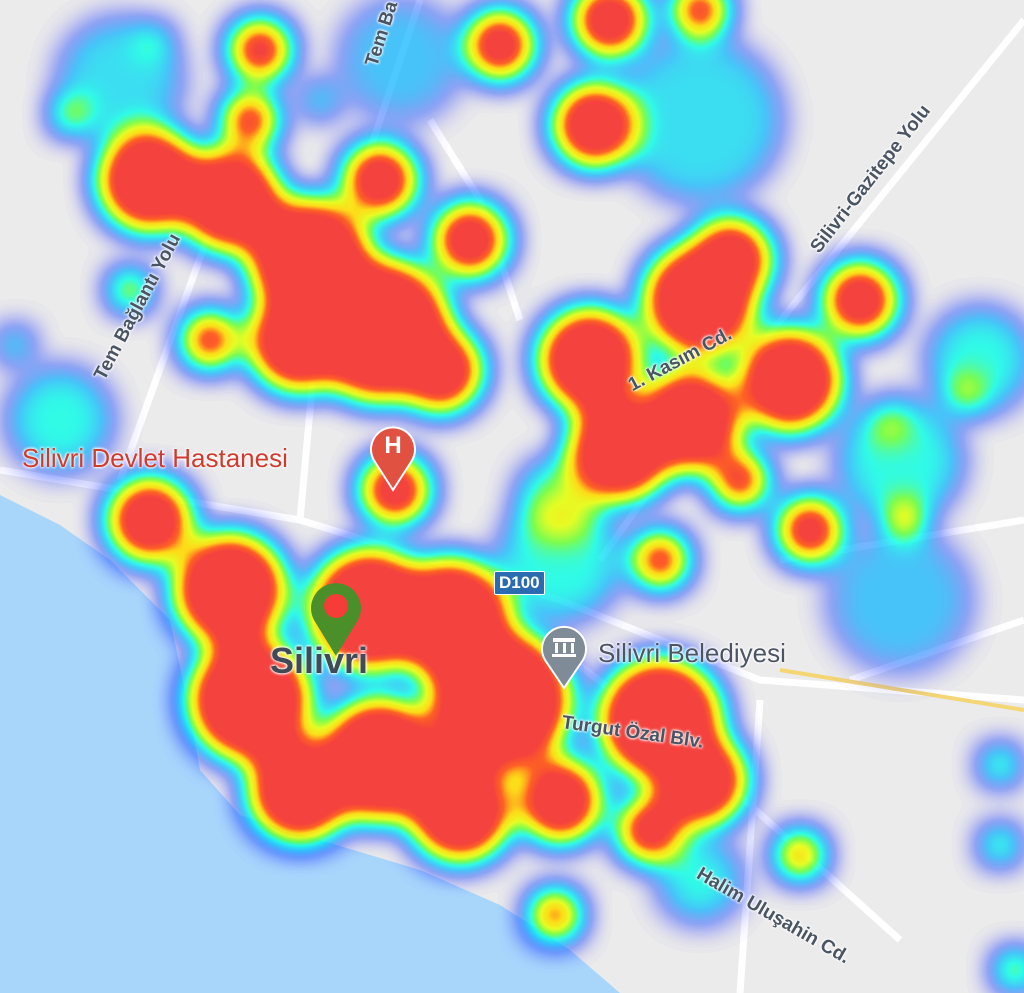 Image resolution: width=1024 pixels, height=993 pixels. What do you see at coordinates (319, 660) in the screenshot?
I see `town-label: Silivri` at bounding box center [319, 660].